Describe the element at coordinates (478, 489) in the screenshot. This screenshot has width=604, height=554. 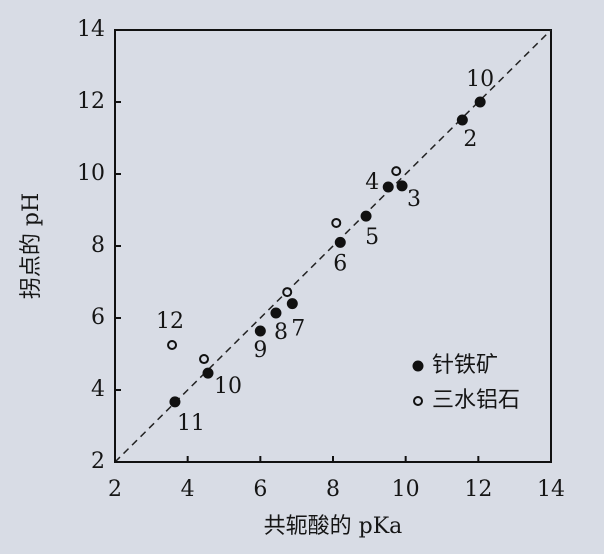
I see `x-tick-label: 12` at that location.